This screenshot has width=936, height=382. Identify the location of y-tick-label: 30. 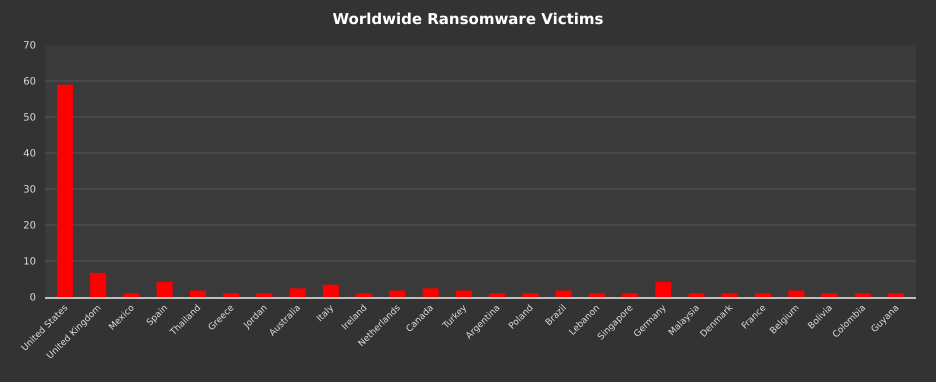
(29, 190).